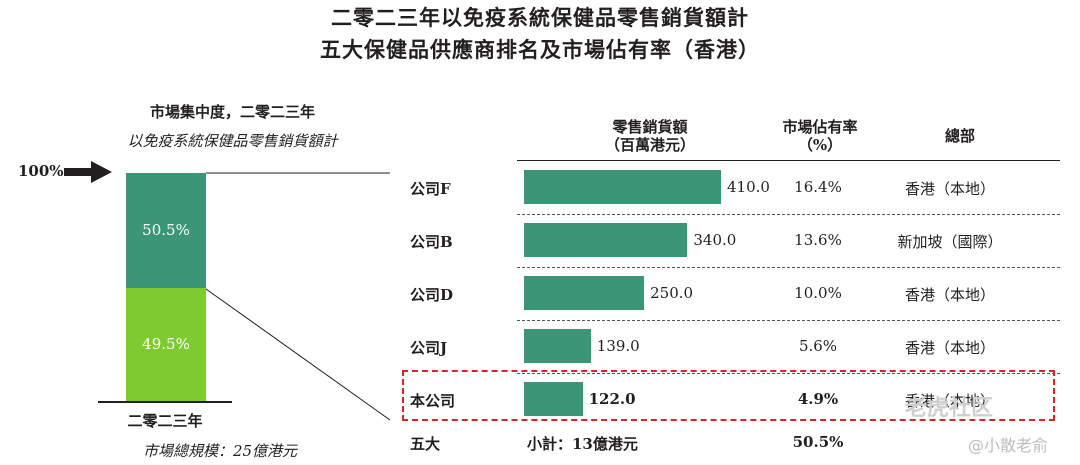 The width and height of the screenshot is (1080, 465). I want to click on segment-bottom-label: 49.5%, so click(166, 343).